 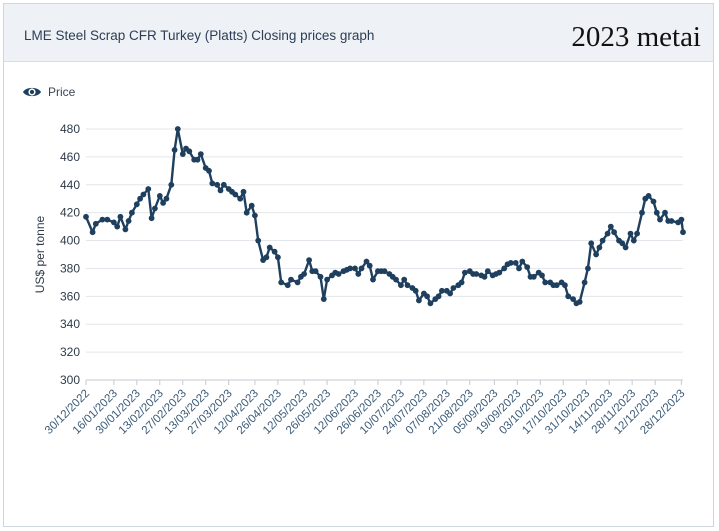 I want to click on y-tick-label: 320, so click(x=70, y=352).